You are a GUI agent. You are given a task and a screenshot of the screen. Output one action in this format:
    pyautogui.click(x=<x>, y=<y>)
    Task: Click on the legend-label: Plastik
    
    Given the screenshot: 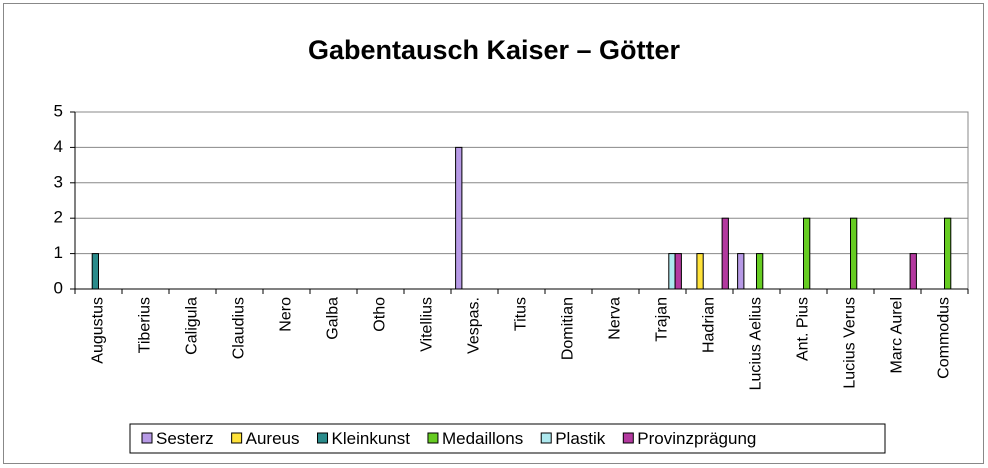 What is the action you would take?
    pyautogui.click(x=580, y=438)
    